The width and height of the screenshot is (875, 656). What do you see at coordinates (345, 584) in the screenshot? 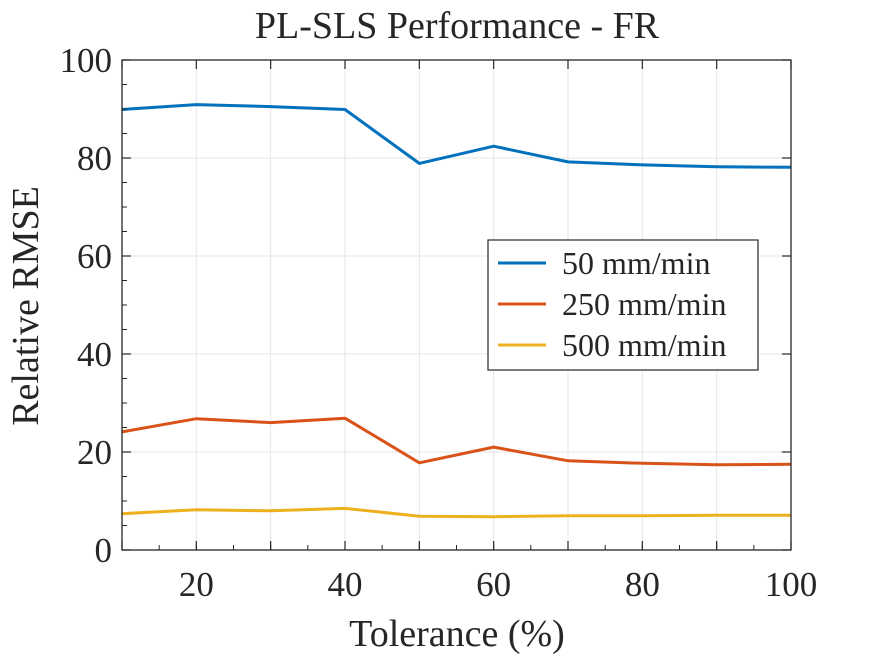
I see `x-tick-label: 40` at bounding box center [345, 584].